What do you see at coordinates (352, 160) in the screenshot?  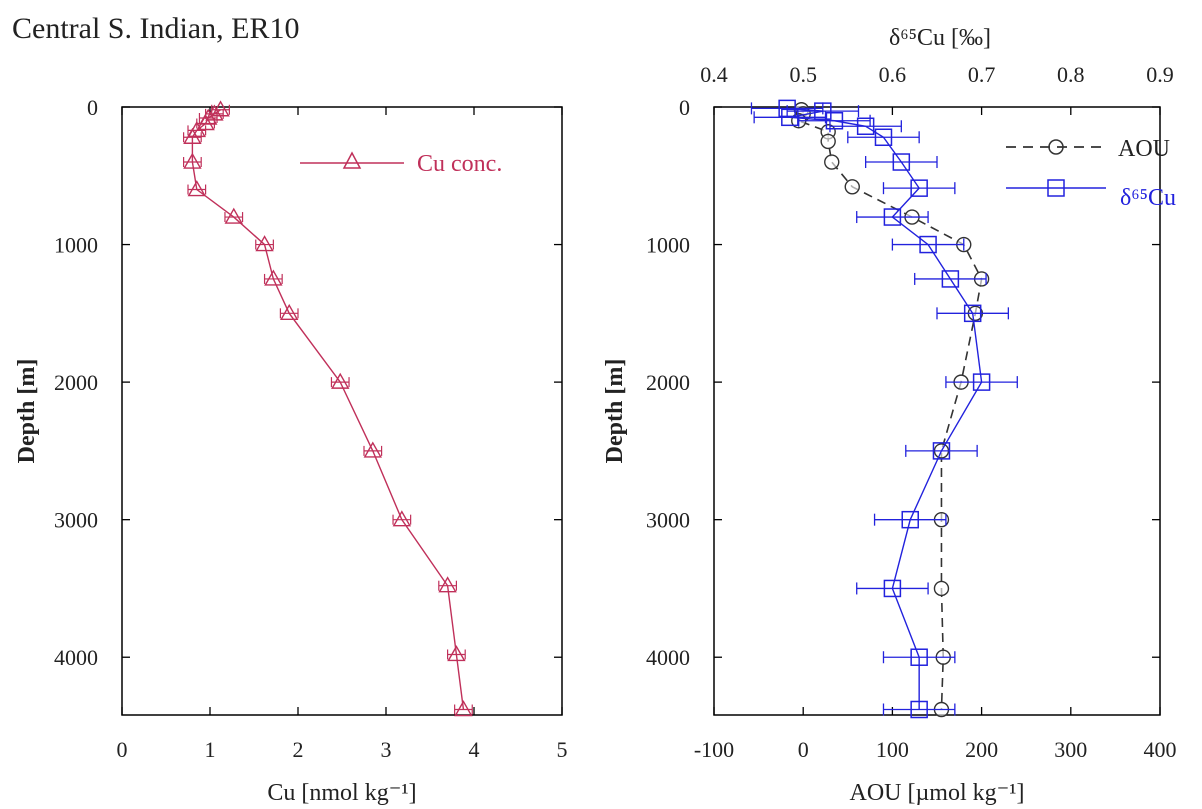 I see `legend-marker-triangle` at bounding box center [352, 160].